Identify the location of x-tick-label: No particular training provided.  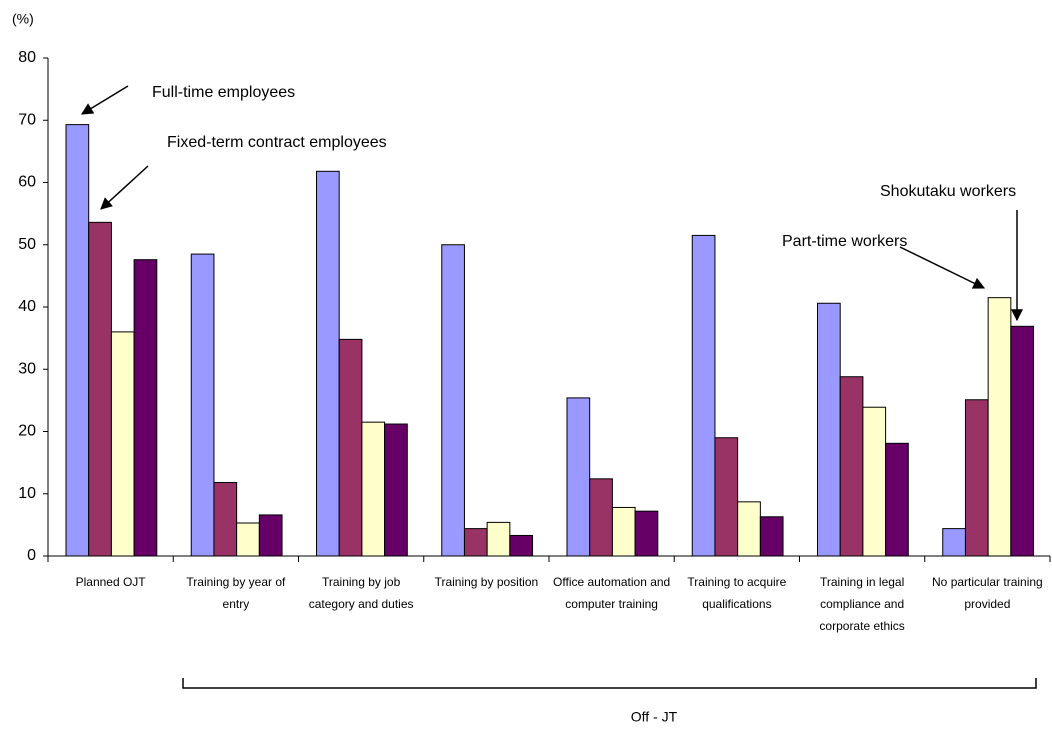
(987, 593).